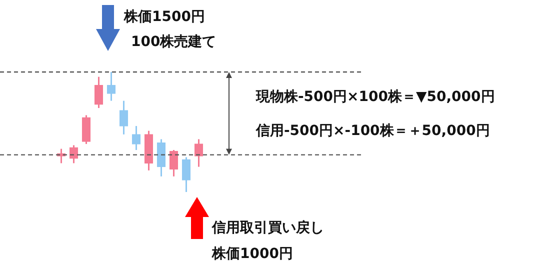 The height and width of the screenshot is (266, 548). Describe the element at coordinates (252, 254) in the screenshot. I see `text: 株価1000円` at that location.